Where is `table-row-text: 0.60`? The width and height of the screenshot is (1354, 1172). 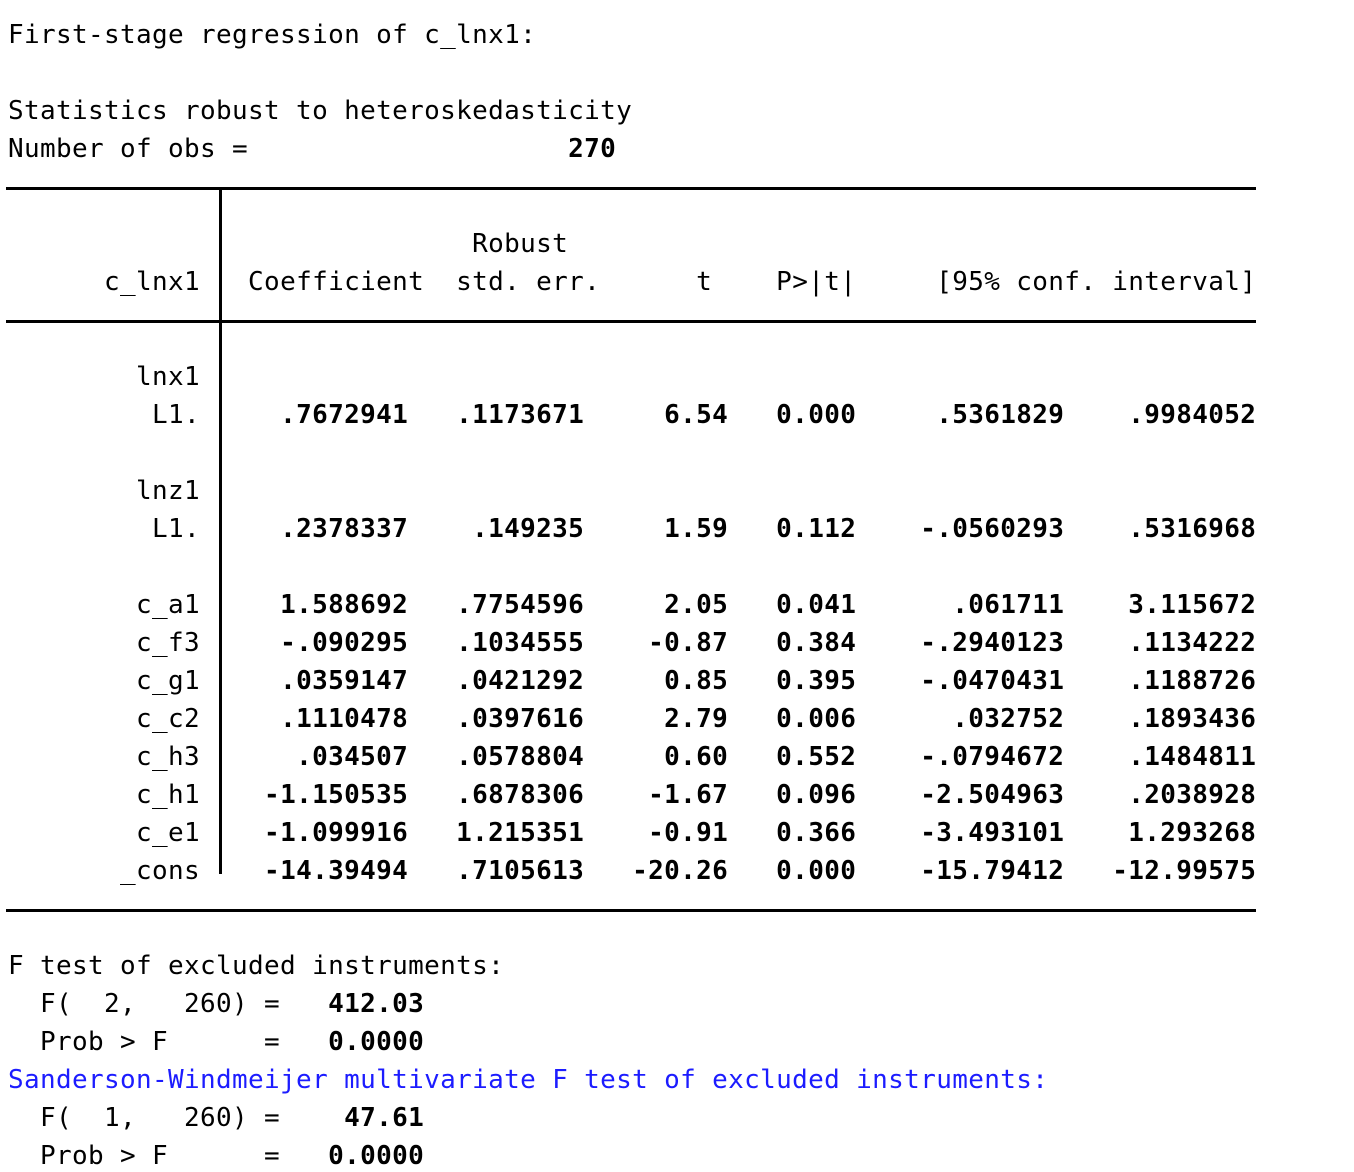
table-row-text: 0.60 is located at coordinates (656, 757).